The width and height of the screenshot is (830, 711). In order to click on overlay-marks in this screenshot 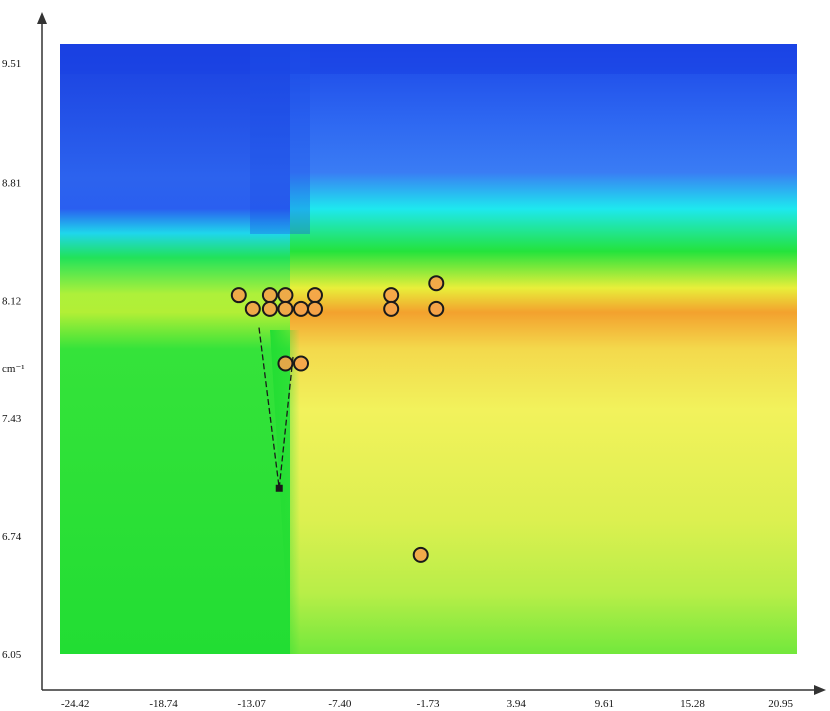, I will do `click(337, 419)`.